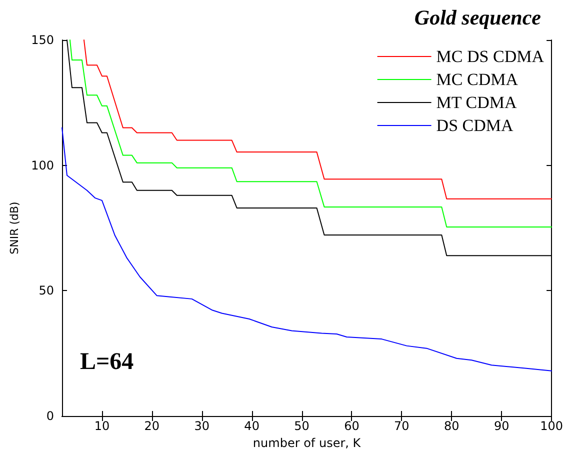 This screenshot has width=566, height=455. I want to click on x-tick-label: 10, so click(102, 426).